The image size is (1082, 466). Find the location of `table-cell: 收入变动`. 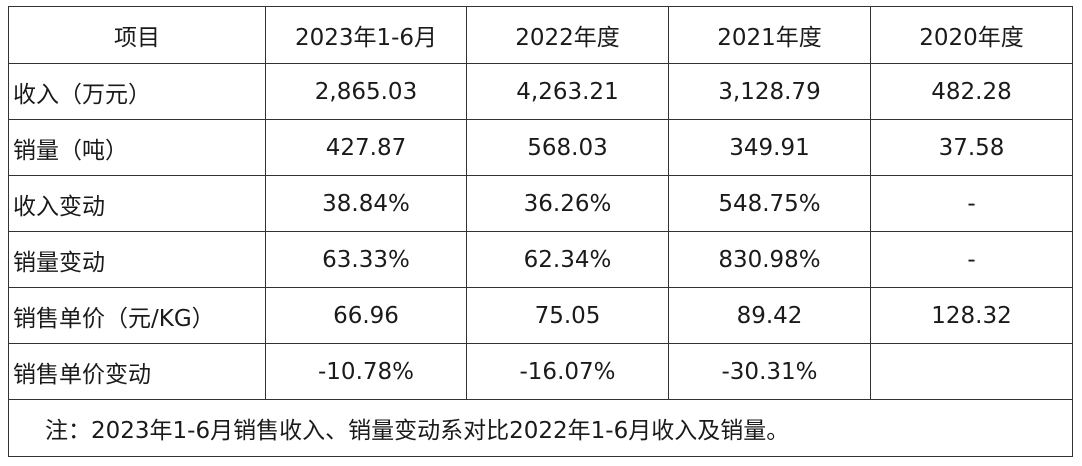

table-cell: 收入变动 is located at coordinates (137, 203).